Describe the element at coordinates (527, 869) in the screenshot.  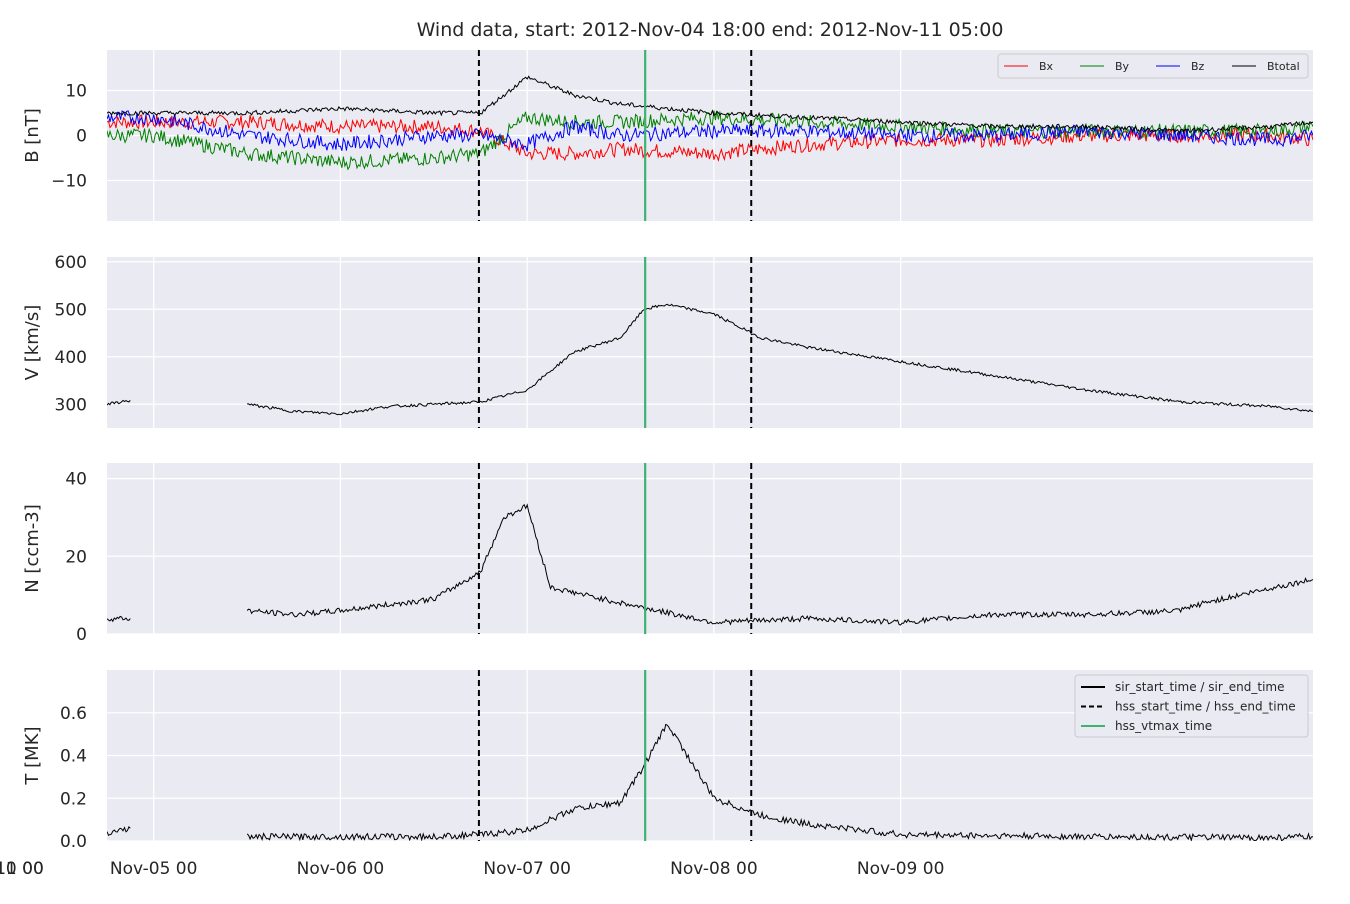
I see `x-tick-label: Nov-07 00` at that location.